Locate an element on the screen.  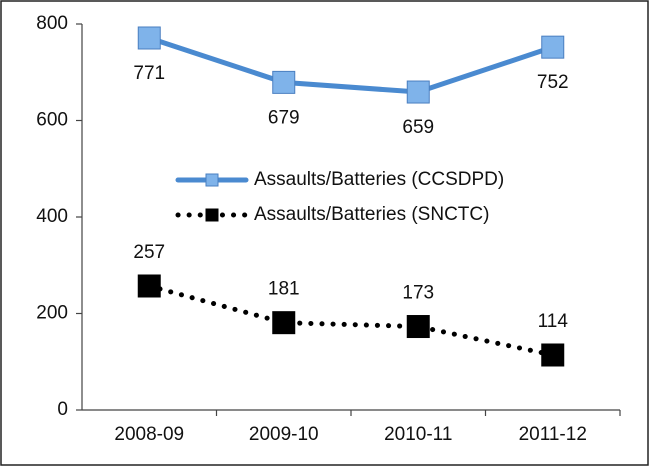
data-label: 771 is located at coordinates (149, 73).